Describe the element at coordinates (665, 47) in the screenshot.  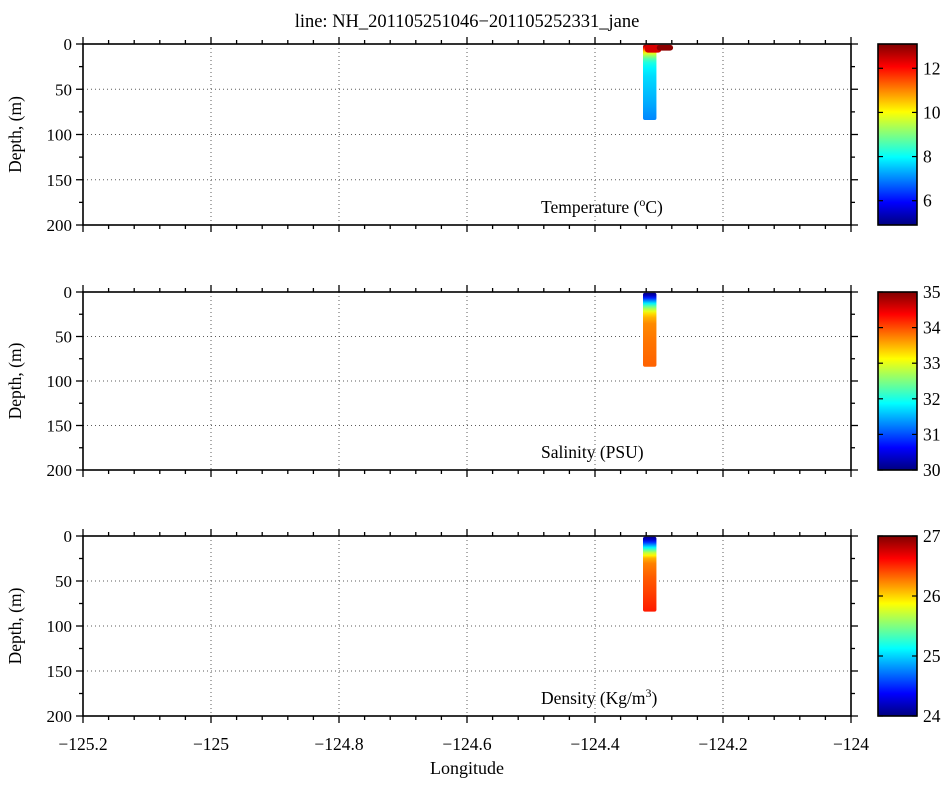
I see `temperature-surface-patch-right` at that location.